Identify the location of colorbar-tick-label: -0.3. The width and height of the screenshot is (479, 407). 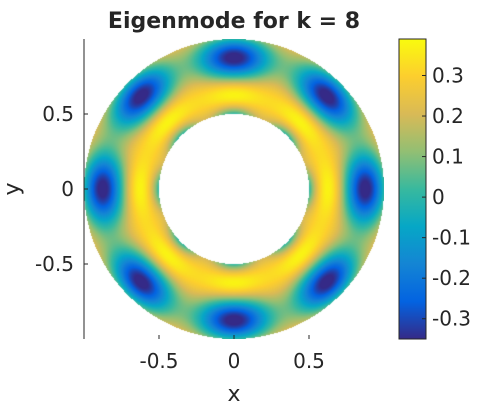
(451, 319).